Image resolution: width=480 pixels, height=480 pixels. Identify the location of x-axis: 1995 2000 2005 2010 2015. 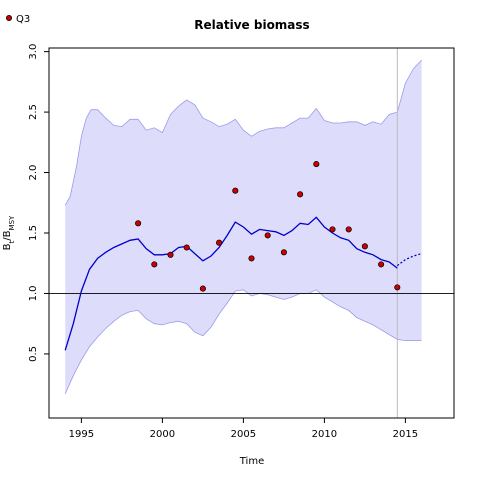
(243, 429).